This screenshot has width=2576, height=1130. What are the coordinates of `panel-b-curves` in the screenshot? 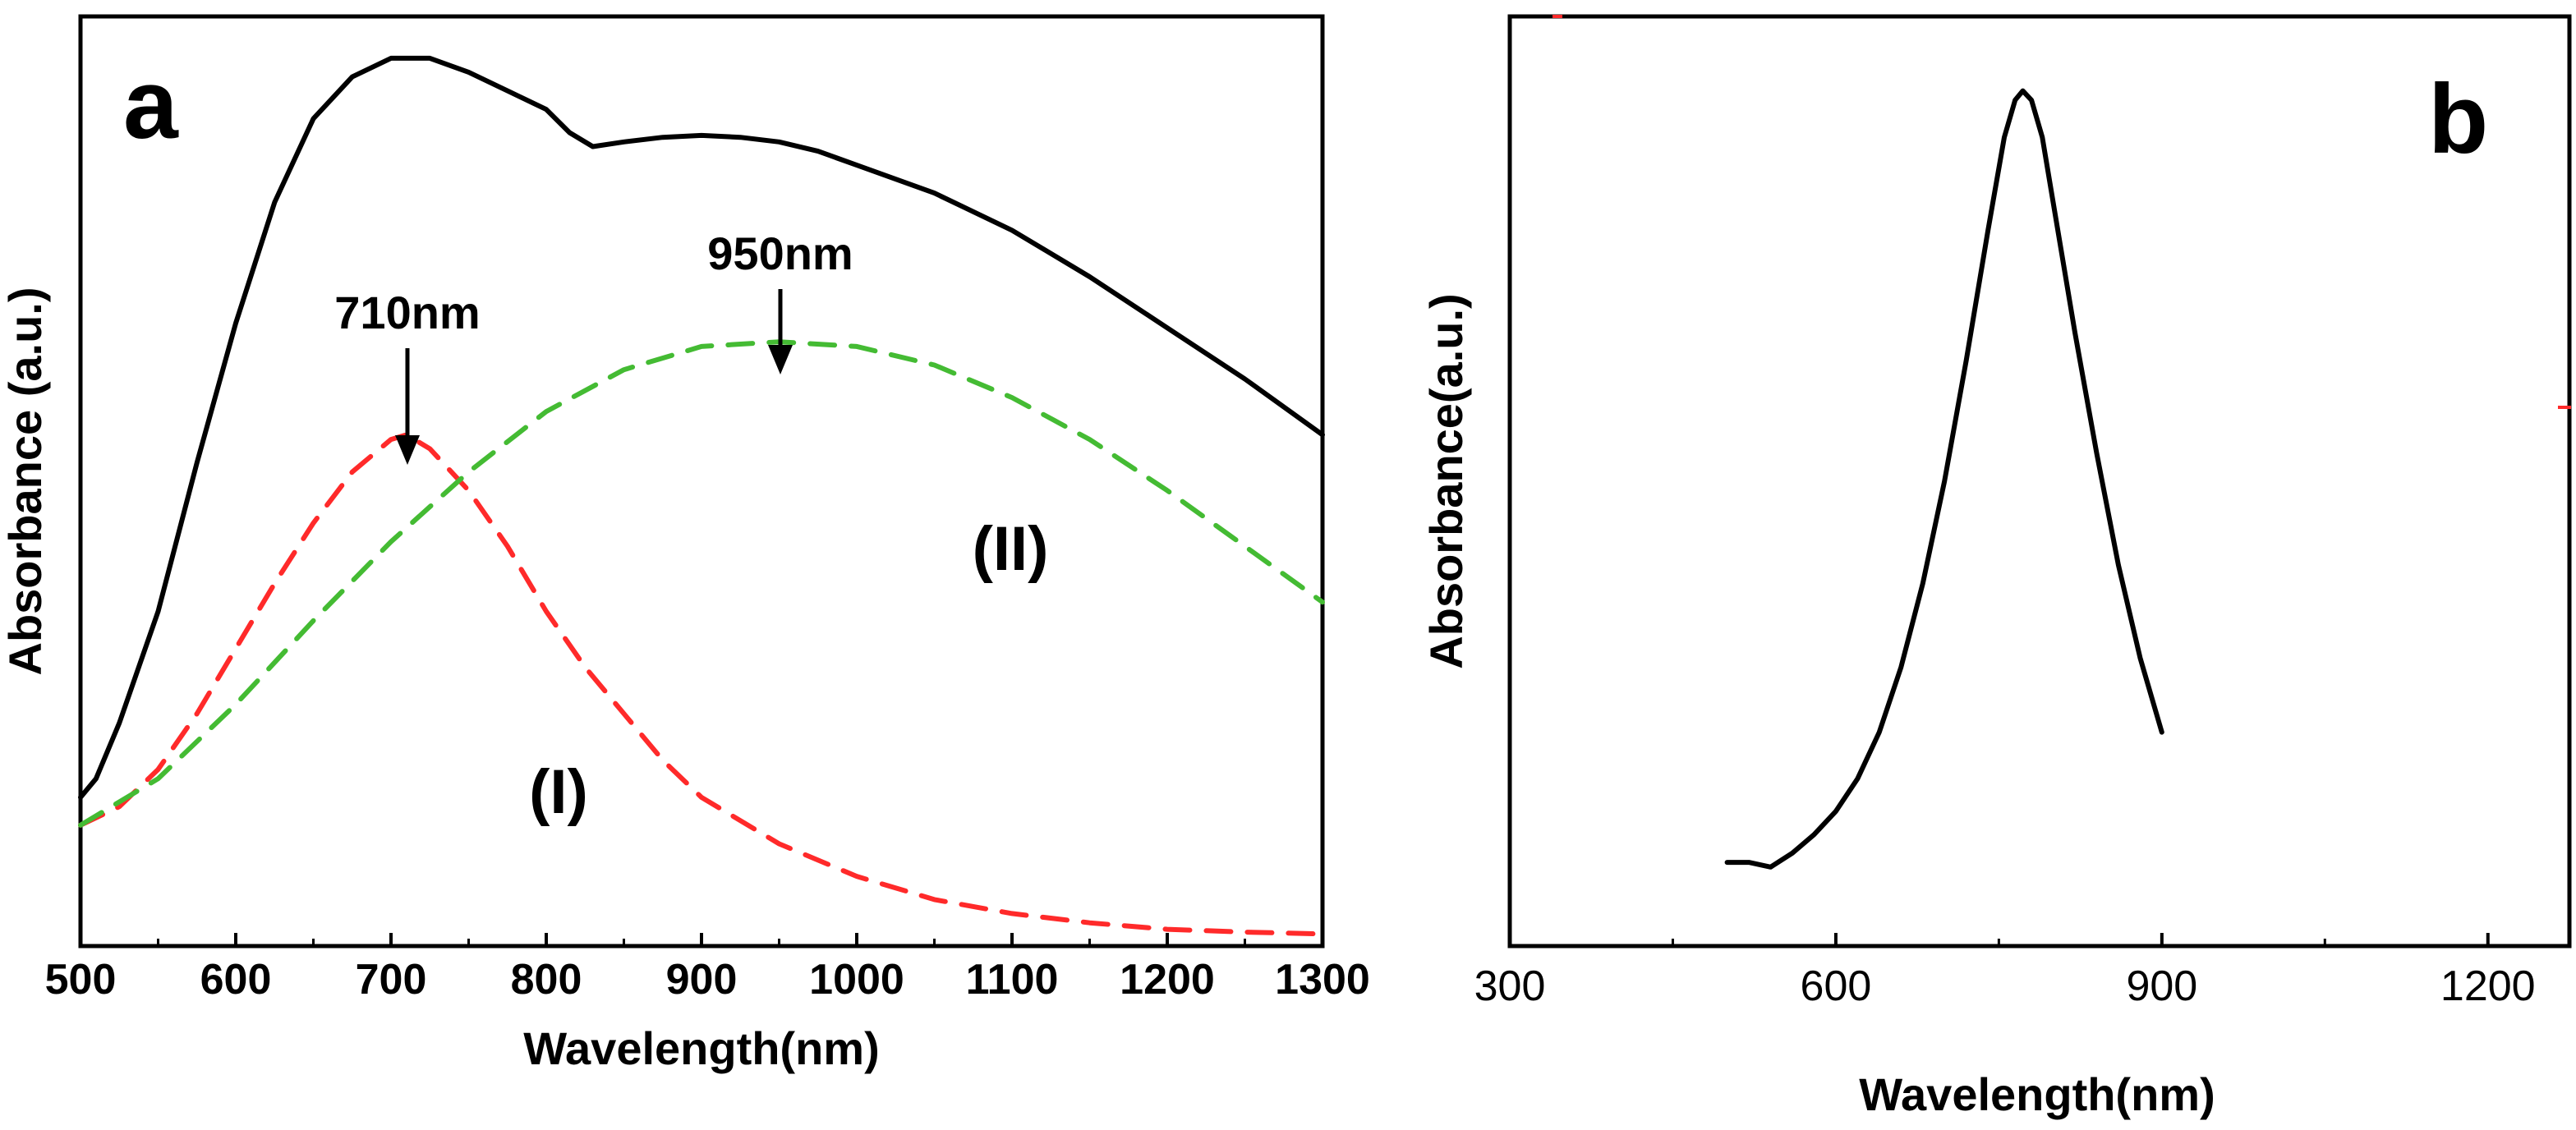 It's located at (1944, 479).